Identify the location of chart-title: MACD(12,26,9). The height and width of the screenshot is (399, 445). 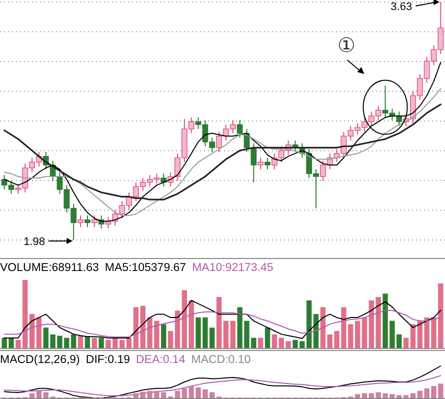
(40, 360).